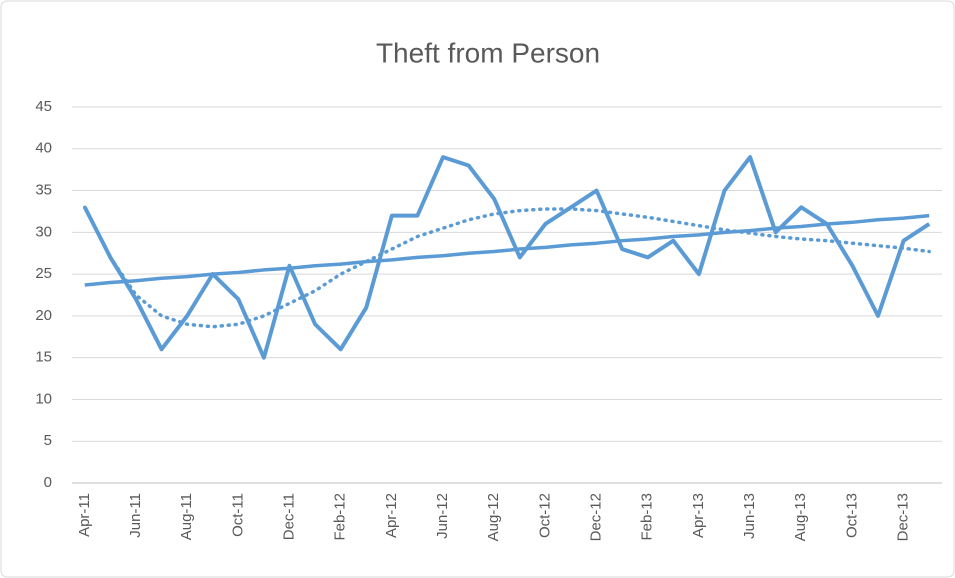 This screenshot has height=578, width=955. I want to click on y-tick-label: 25, so click(43, 273).